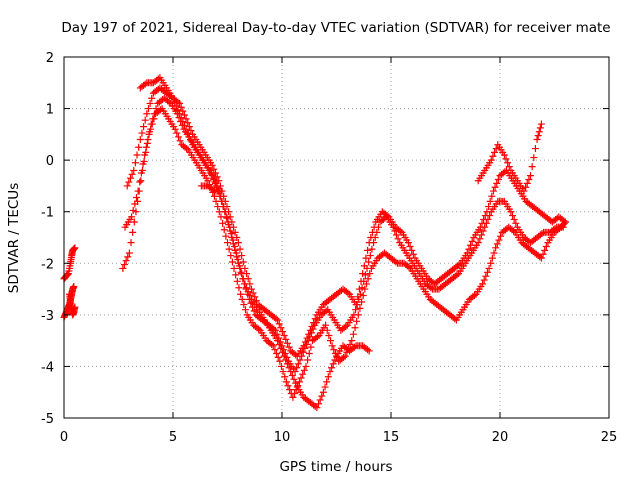  Describe the element at coordinates (335, 467) in the screenshot. I see `x-axis-label: GPS time / hours` at that location.